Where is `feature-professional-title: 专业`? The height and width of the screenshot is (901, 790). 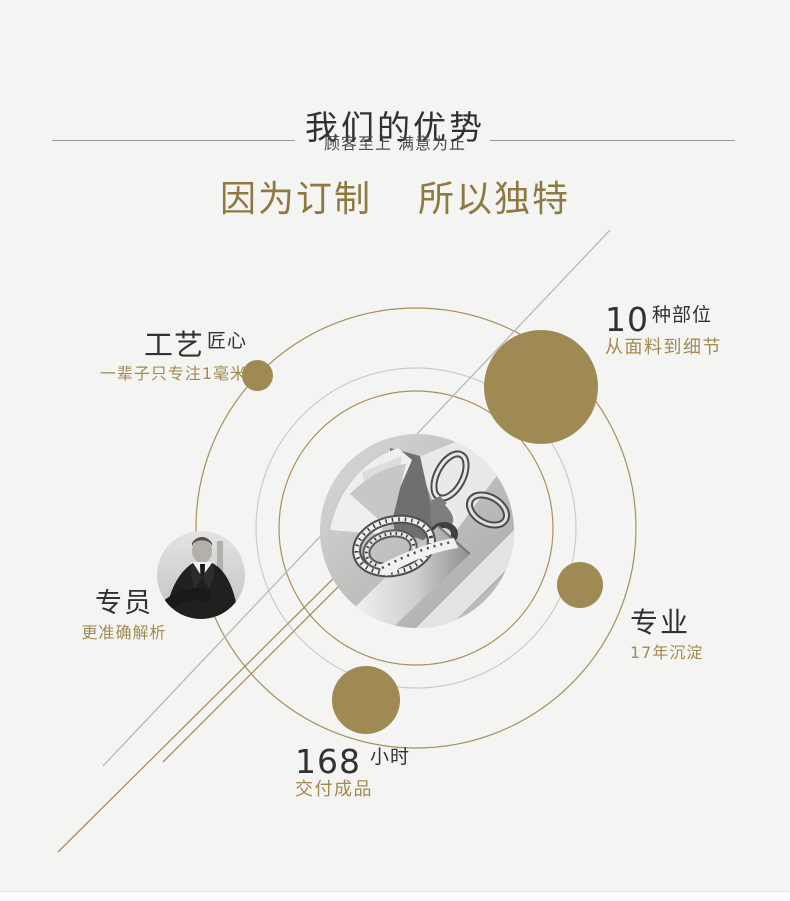
feature-professional-title: 专业 is located at coordinates (660, 622).